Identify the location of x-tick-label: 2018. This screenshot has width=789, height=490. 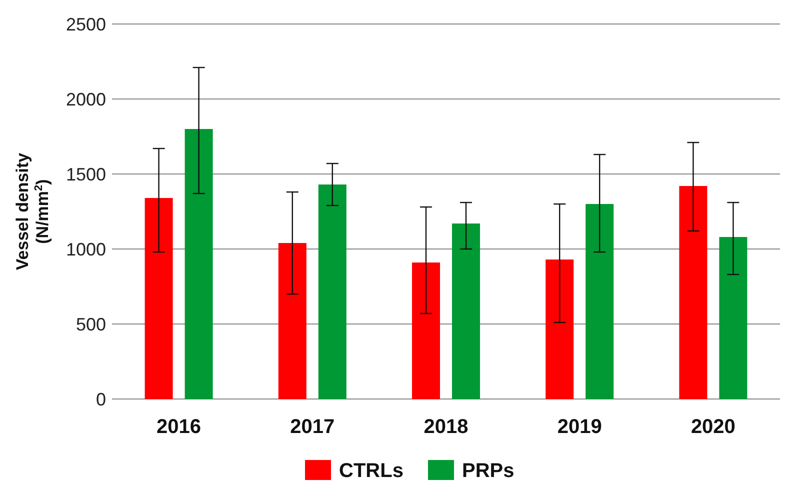
(446, 427).